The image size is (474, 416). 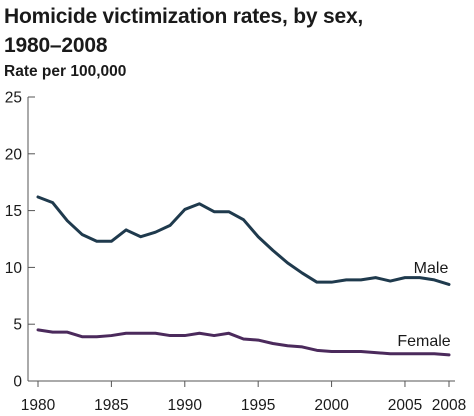 What do you see at coordinates (449, 405) in the screenshot?
I see `x-tick-label: 2008` at bounding box center [449, 405].